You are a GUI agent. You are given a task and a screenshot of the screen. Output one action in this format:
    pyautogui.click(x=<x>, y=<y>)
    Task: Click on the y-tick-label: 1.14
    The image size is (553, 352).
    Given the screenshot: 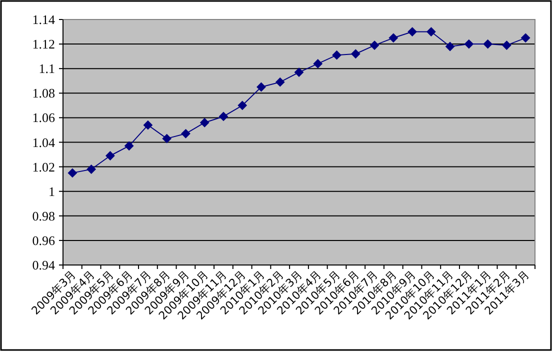 What is the action you would take?
    pyautogui.click(x=44, y=19)
    